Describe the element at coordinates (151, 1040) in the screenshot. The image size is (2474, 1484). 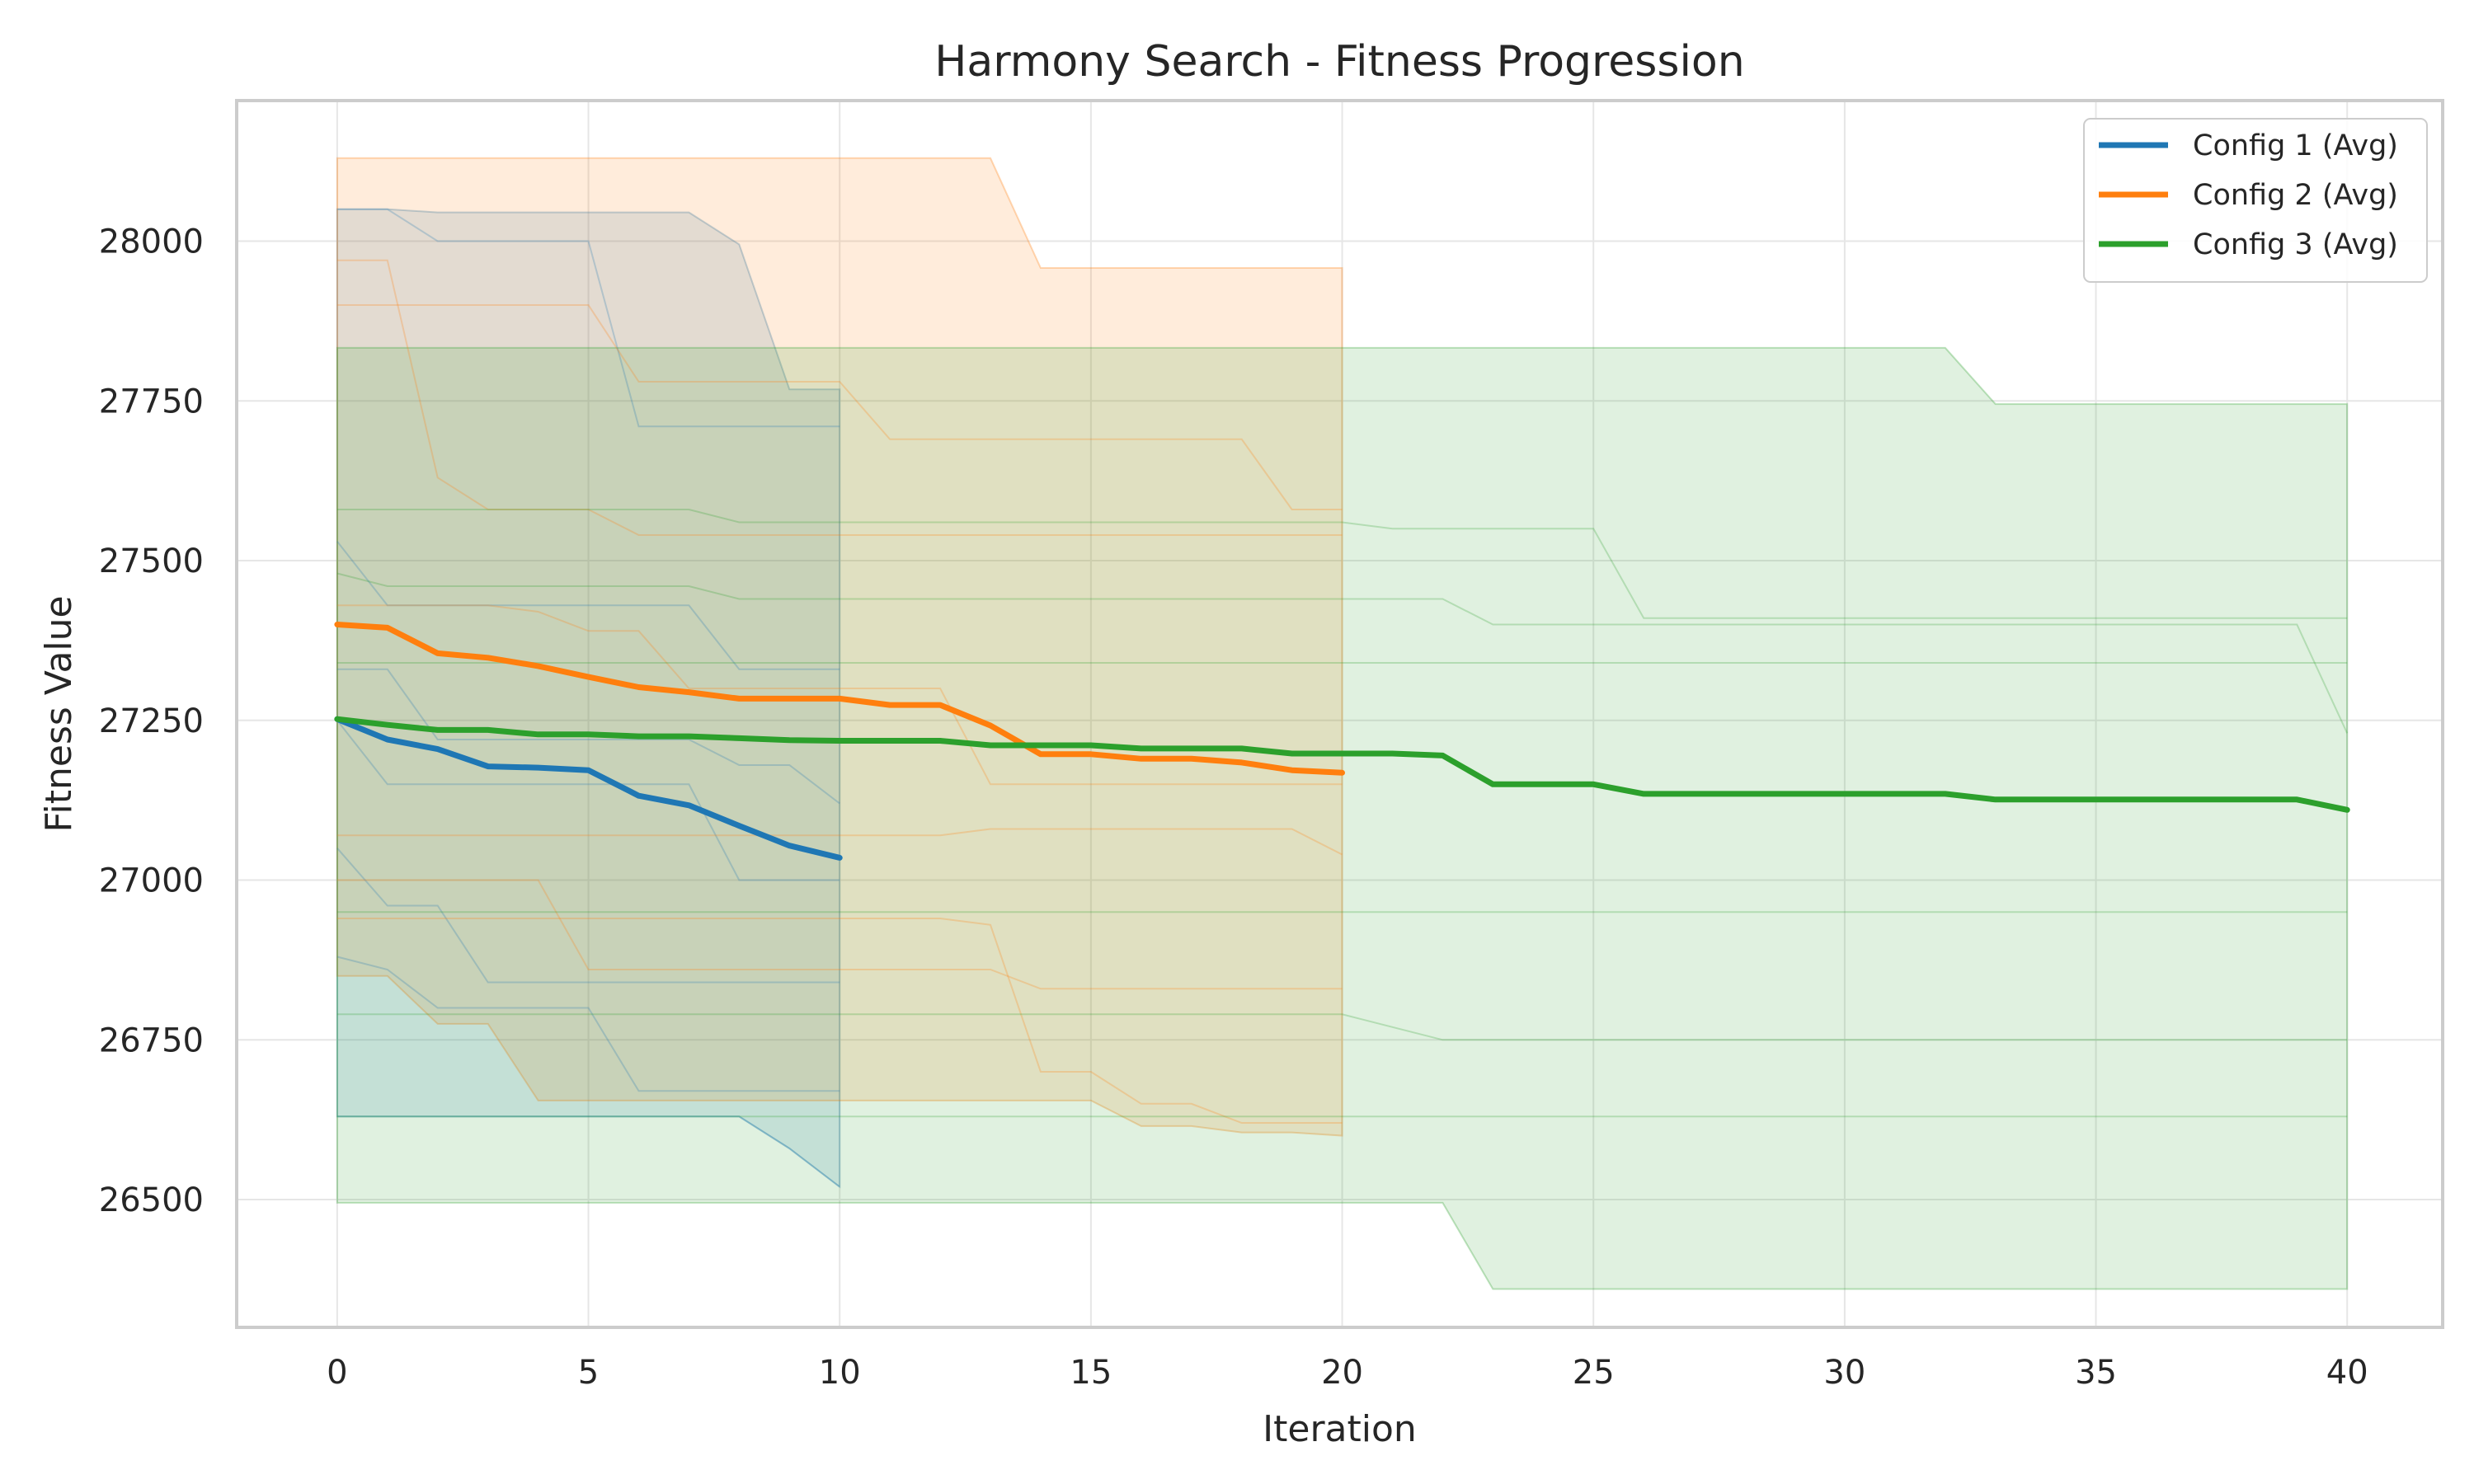
I see `y-tick-label: 26750` at that location.